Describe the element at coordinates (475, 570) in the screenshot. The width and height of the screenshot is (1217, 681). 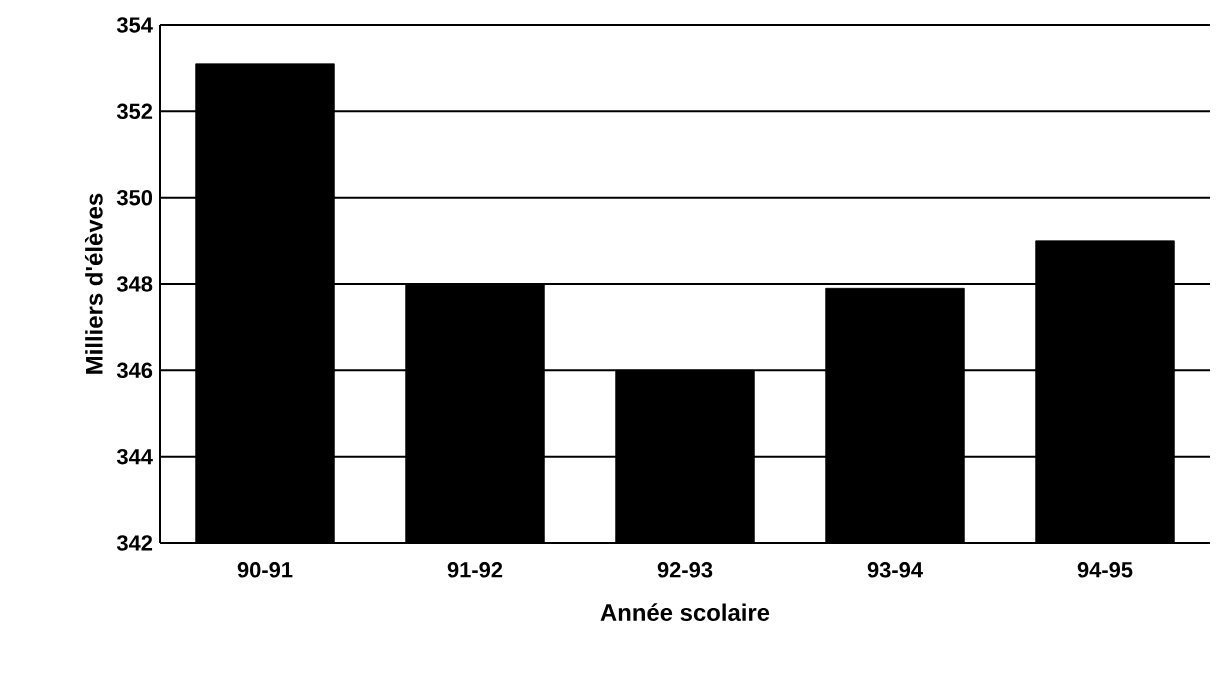
I see `x-tick-label: 91-92` at that location.